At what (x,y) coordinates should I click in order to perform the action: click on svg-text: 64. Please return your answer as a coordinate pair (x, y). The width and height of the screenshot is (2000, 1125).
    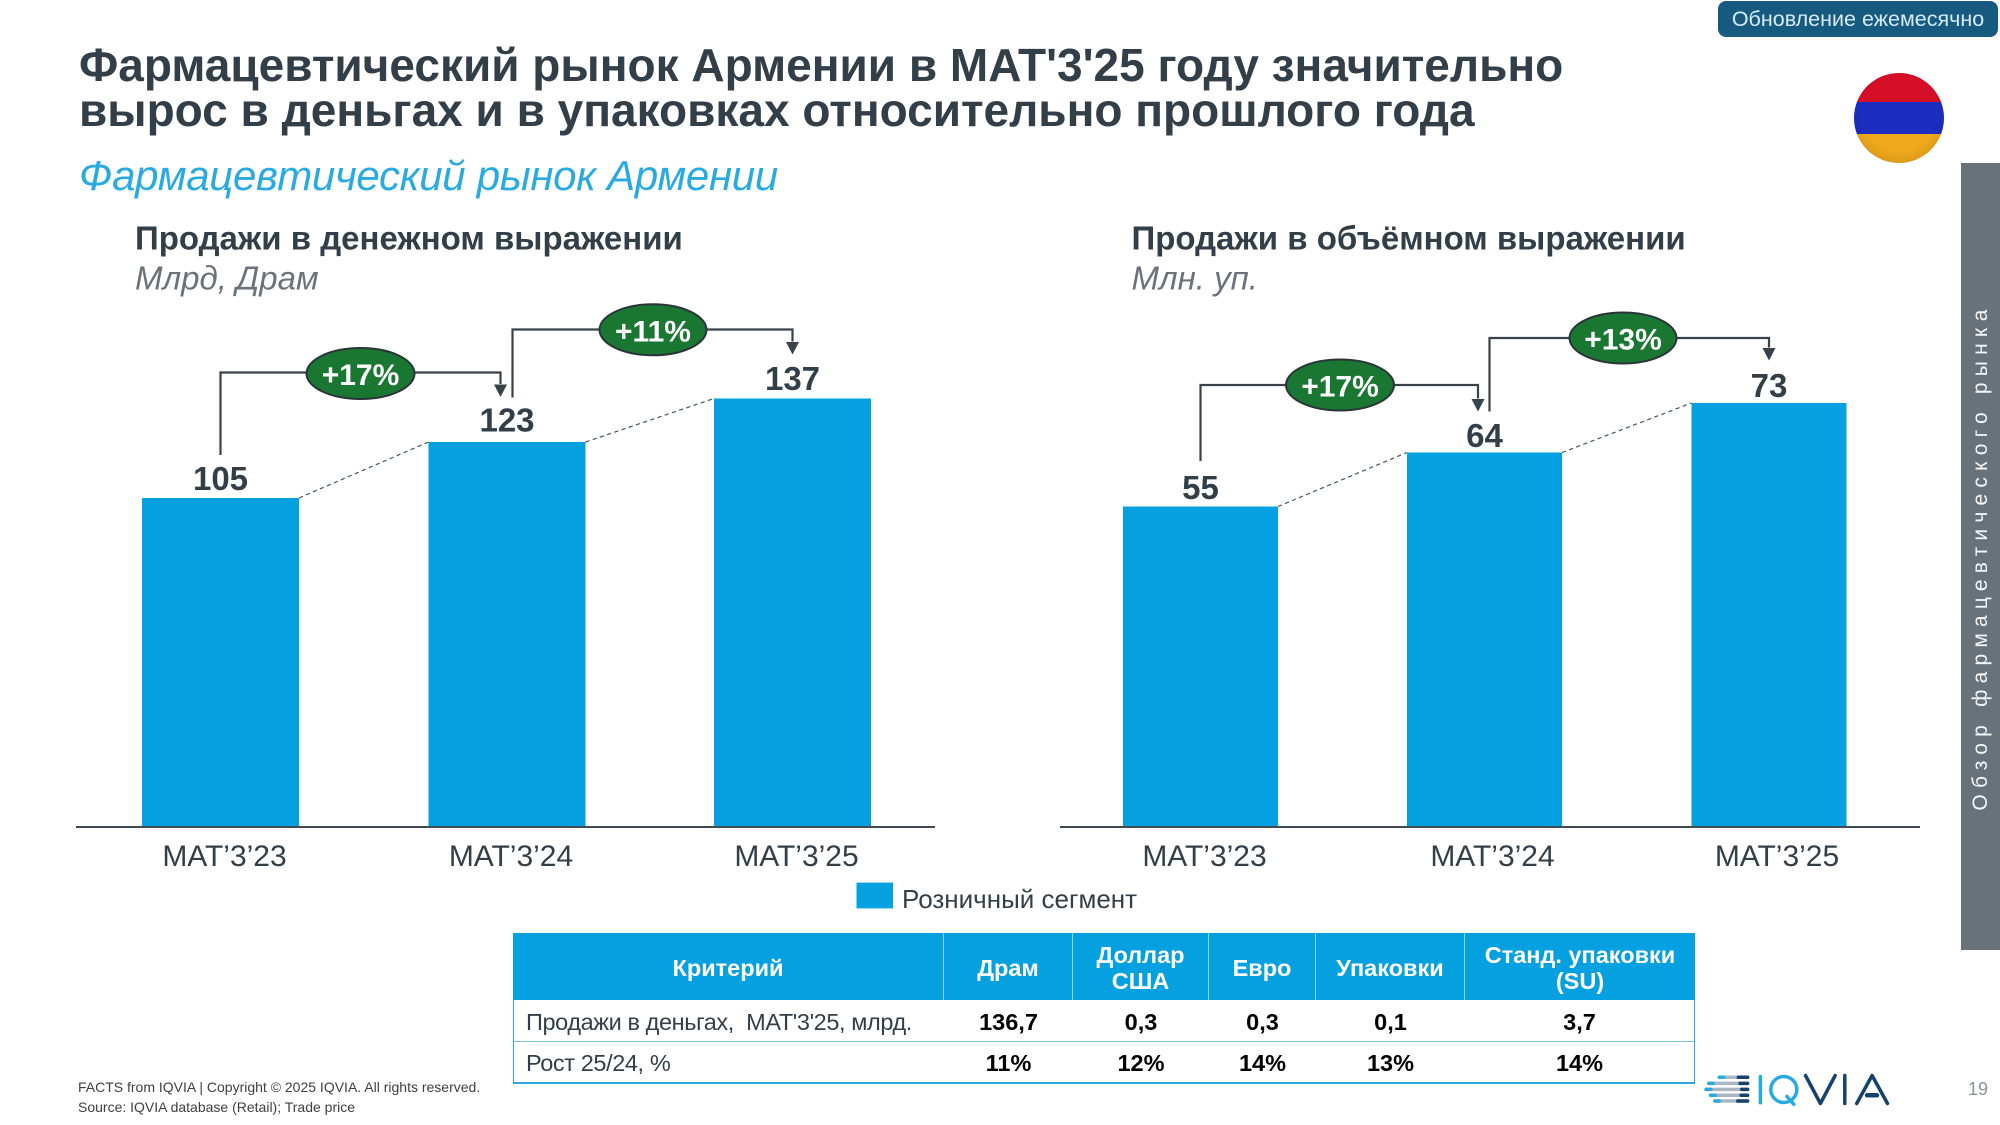
    Looking at the image, I should click on (1484, 435).